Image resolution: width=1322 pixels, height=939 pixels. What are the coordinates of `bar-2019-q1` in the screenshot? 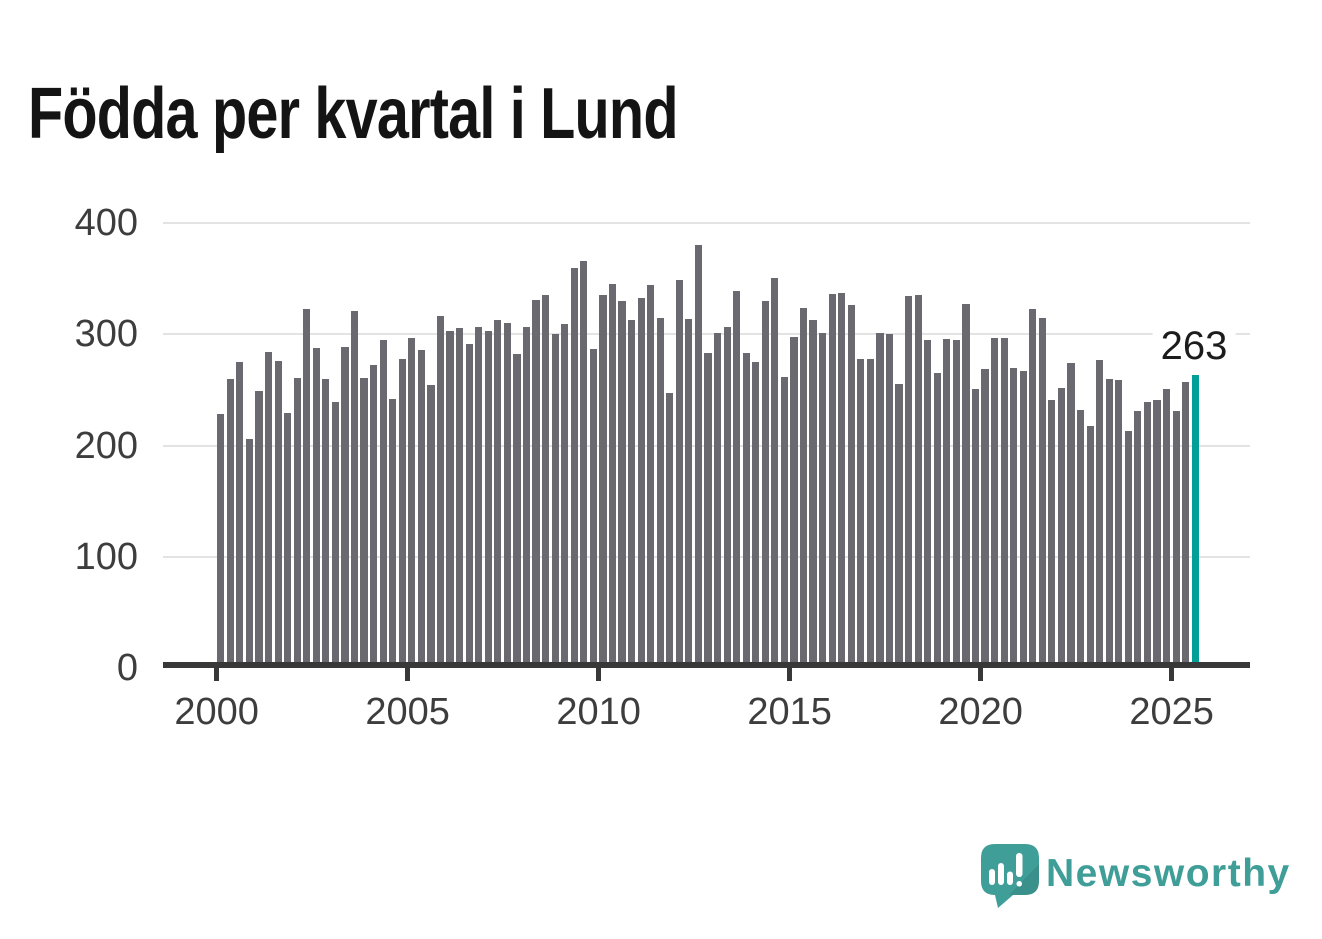 It's located at (947, 503).